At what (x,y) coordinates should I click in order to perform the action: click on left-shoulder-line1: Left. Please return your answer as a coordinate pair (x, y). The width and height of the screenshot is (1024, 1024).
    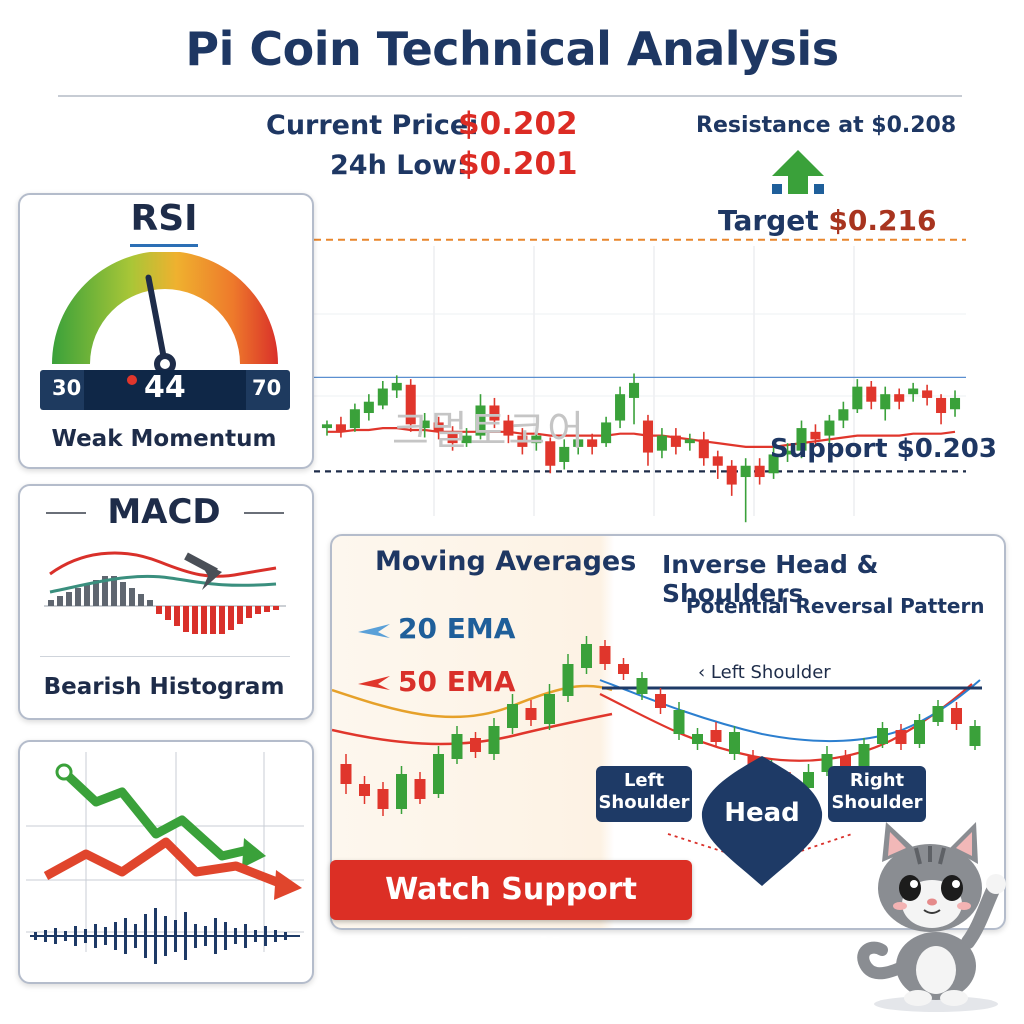
    Looking at the image, I should click on (644, 780).